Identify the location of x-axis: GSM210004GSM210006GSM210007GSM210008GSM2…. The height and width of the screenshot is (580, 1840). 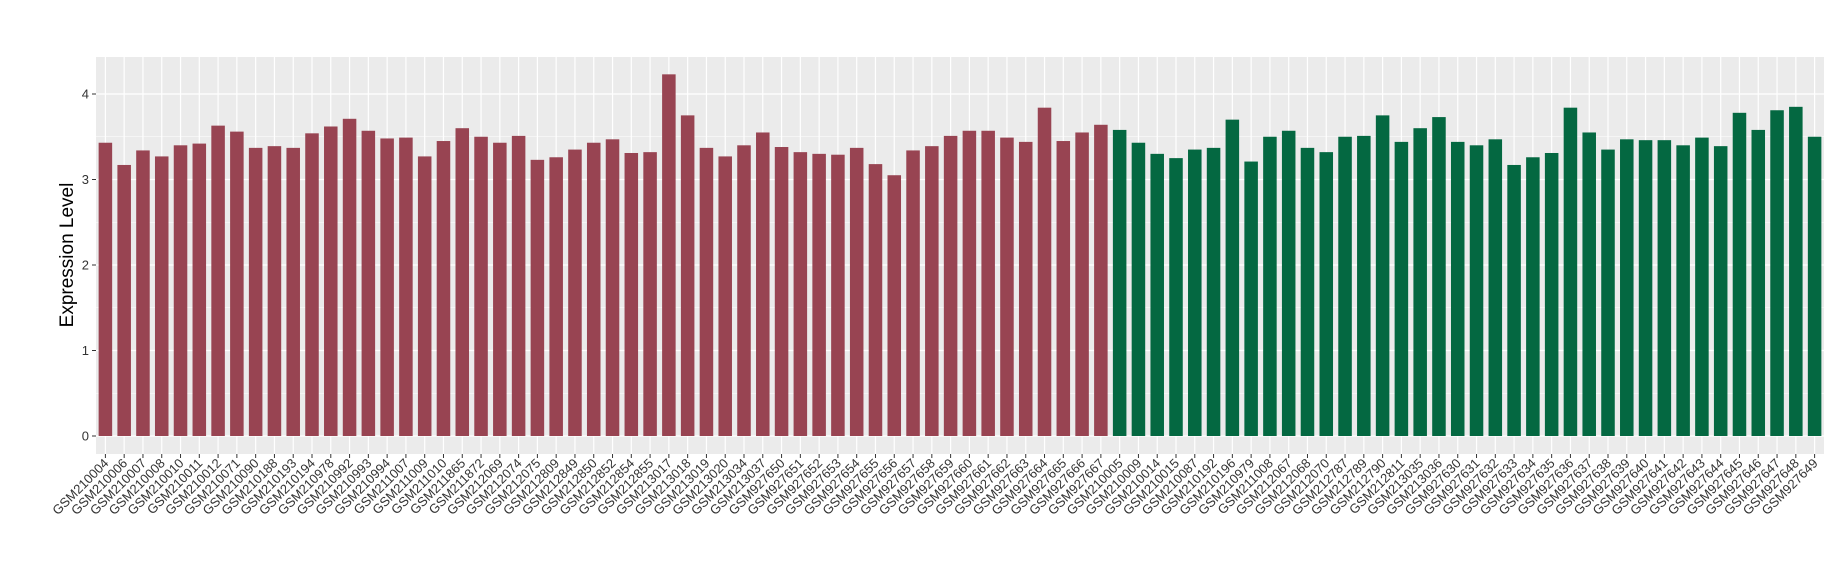
(935, 486).